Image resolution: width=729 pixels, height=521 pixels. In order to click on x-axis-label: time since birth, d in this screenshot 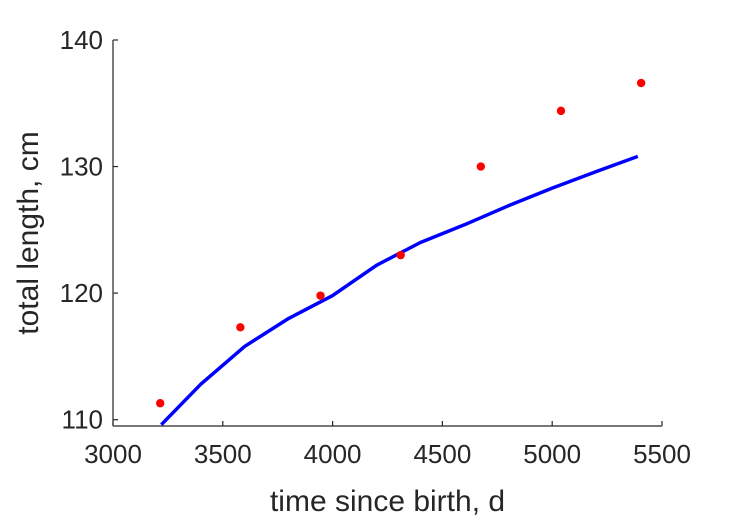, I will do `click(387, 501)`.